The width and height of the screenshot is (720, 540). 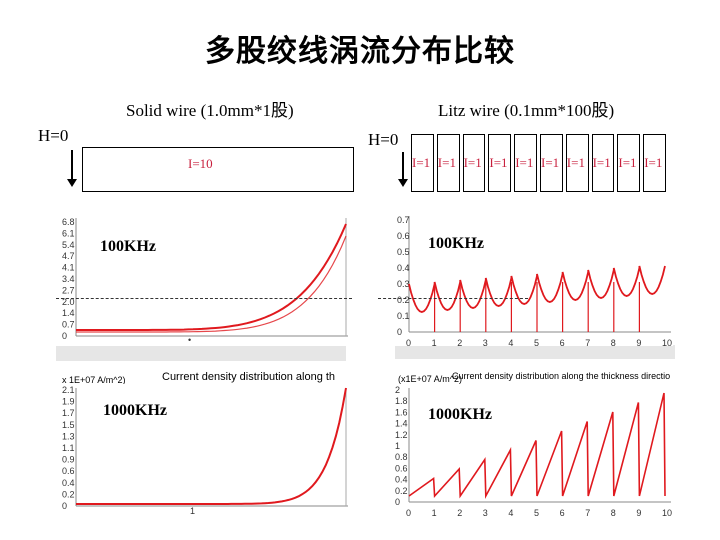 What do you see at coordinates (68, 390) in the screenshot?
I see `y-tick-label: 2.1` at bounding box center [68, 390].